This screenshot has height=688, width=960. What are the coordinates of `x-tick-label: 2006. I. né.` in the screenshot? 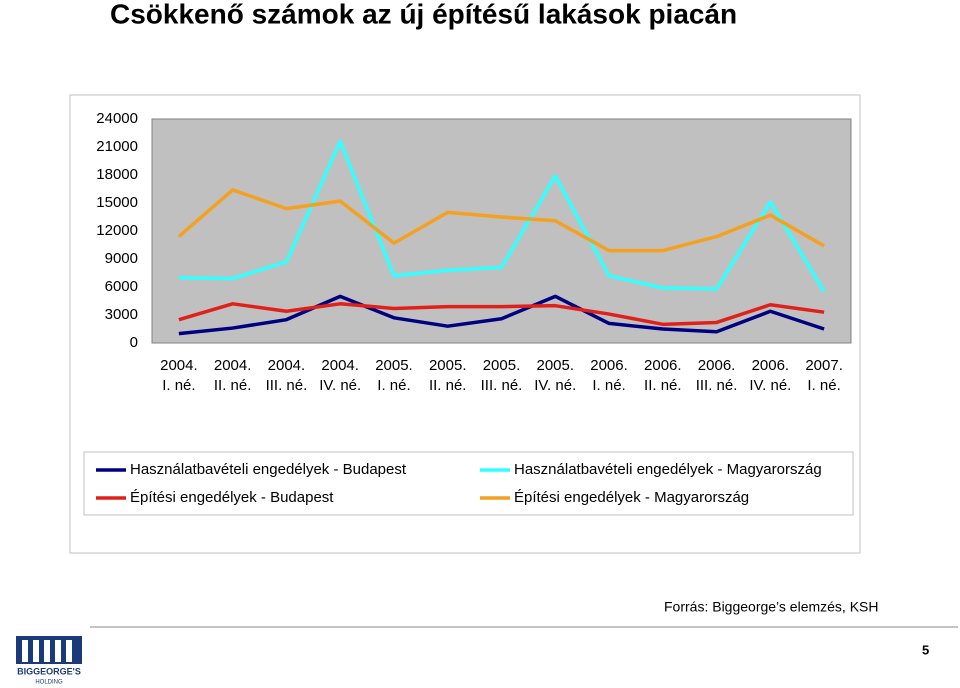 It's located at (609, 375).